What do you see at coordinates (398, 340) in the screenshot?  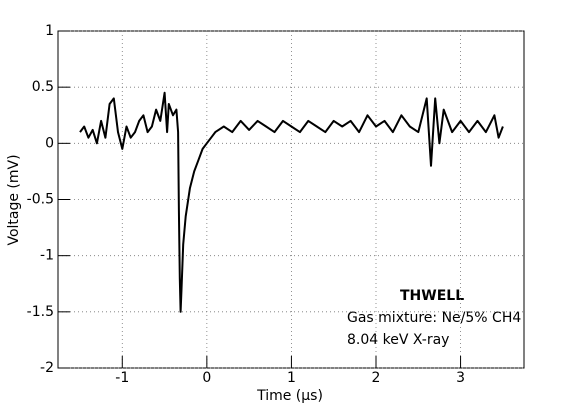 I see `annotation: 8.04 keV X-ray` at bounding box center [398, 340].